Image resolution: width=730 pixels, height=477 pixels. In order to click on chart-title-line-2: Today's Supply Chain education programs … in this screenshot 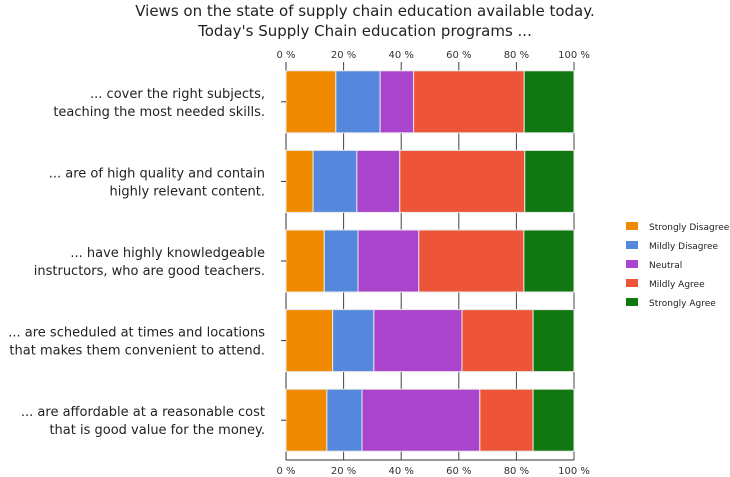, I will do `click(365, 31)`.